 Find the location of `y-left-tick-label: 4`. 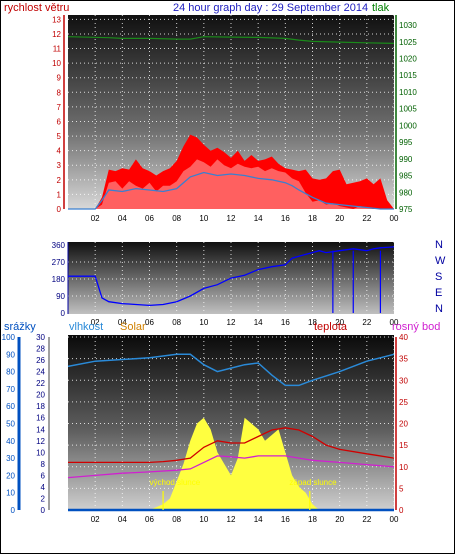

y-left-tick-label: 4 is located at coordinates (59, 151).